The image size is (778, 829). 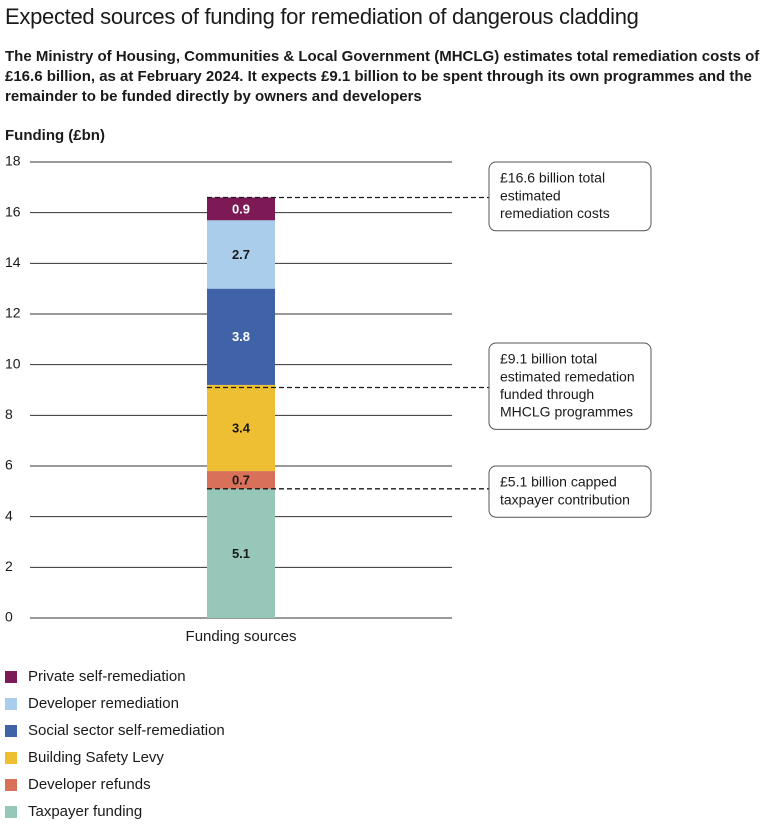 I want to click on y-tick-label: 2, so click(x=9, y=566).